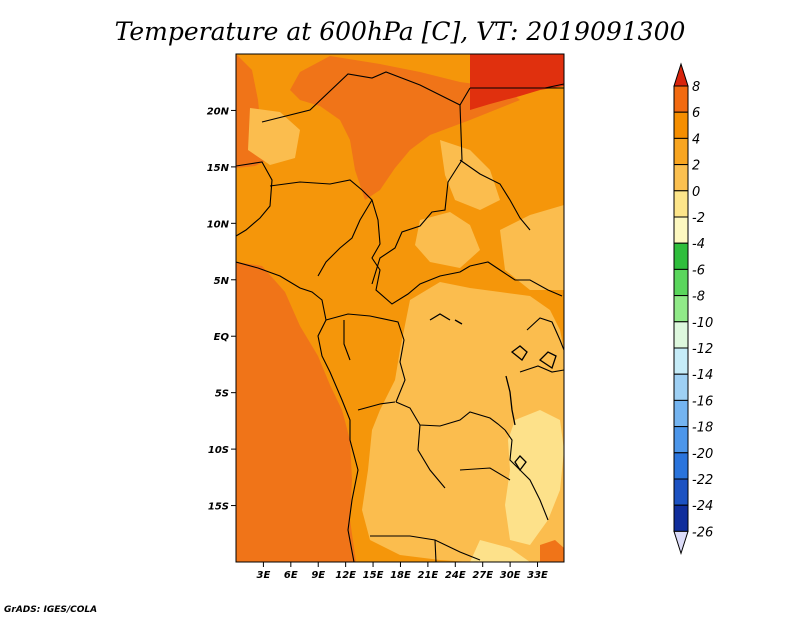 The width and height of the screenshot is (800, 618). What do you see at coordinates (698, 218) in the screenshot?
I see `colorbar-label: -2` at bounding box center [698, 218].